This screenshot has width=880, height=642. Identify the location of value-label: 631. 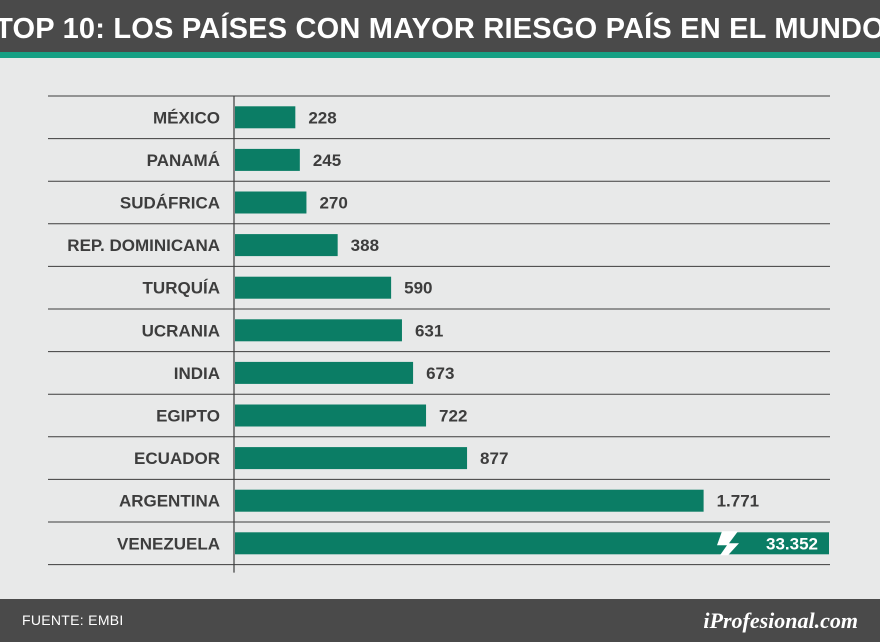
(429, 330).